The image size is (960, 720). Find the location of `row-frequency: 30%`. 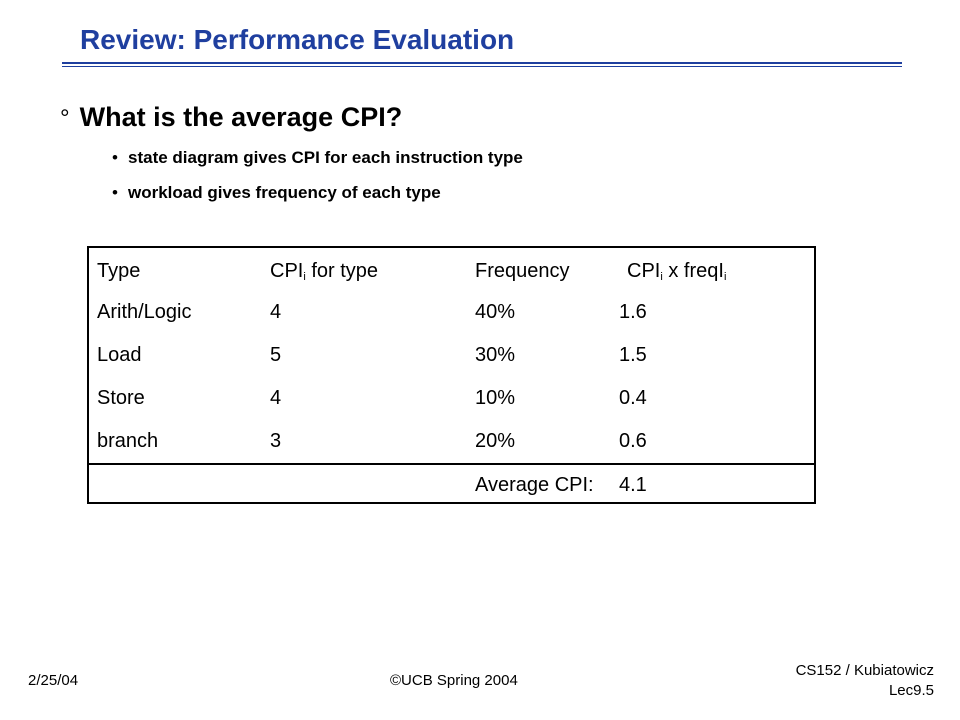

row-frequency: 30% is located at coordinates (495, 355).